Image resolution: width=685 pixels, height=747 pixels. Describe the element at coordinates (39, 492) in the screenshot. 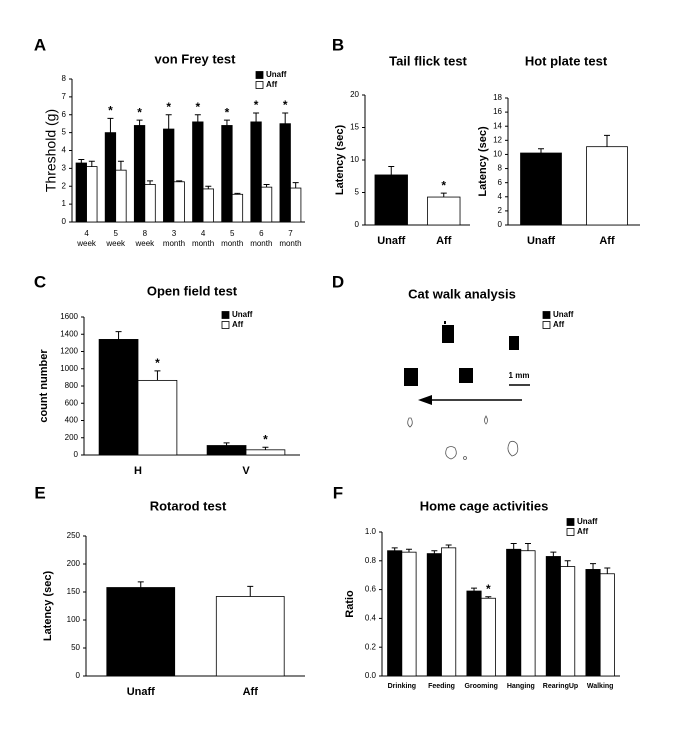

I see `panel-letter: E` at that location.